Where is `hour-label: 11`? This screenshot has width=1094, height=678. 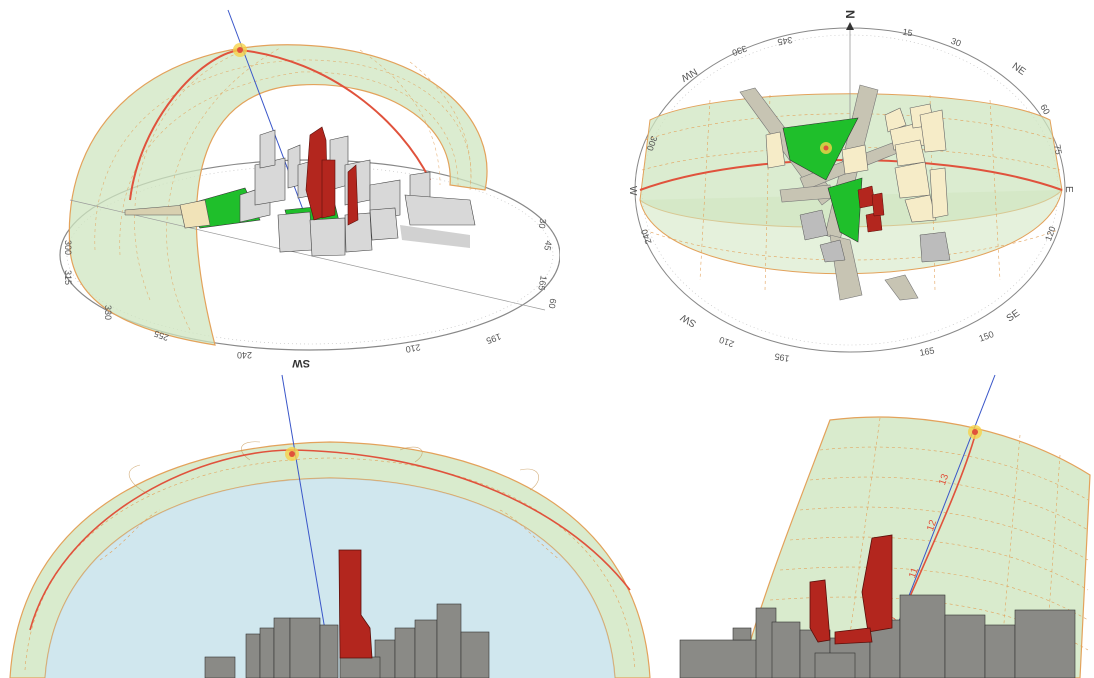
hour-label: 11 is located at coordinates (914, 573).